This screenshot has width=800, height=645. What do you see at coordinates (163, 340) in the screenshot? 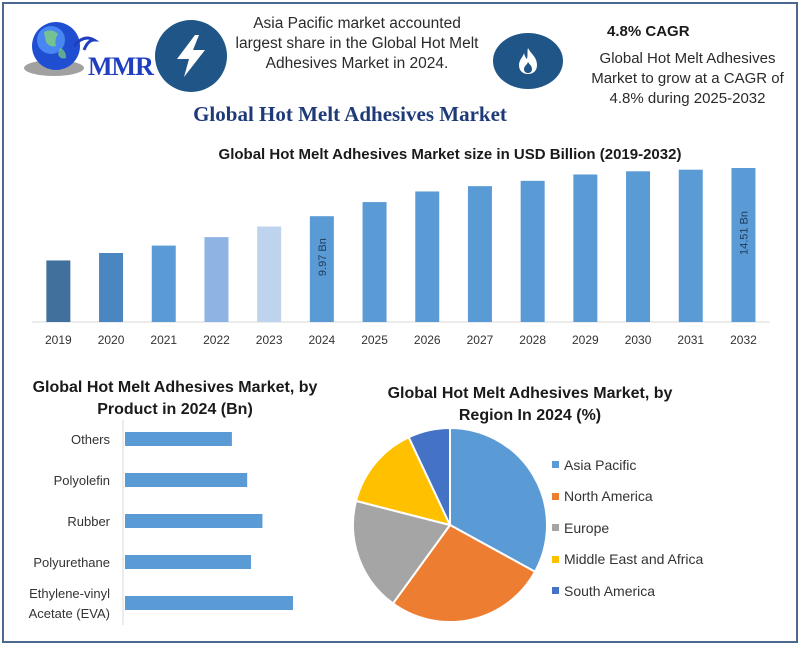
I see `x-tick-label: 2021` at bounding box center [163, 340].